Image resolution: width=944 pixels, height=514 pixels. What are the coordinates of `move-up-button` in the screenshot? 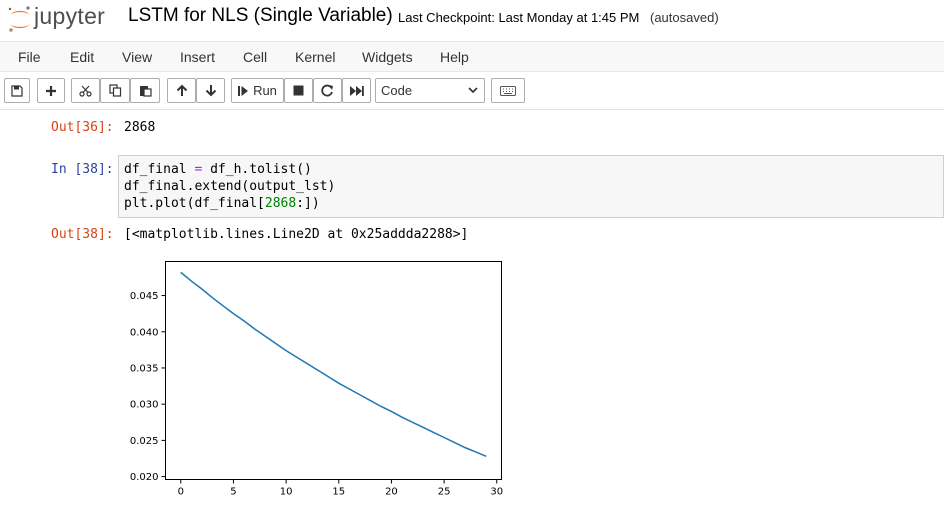 It's located at (181, 90).